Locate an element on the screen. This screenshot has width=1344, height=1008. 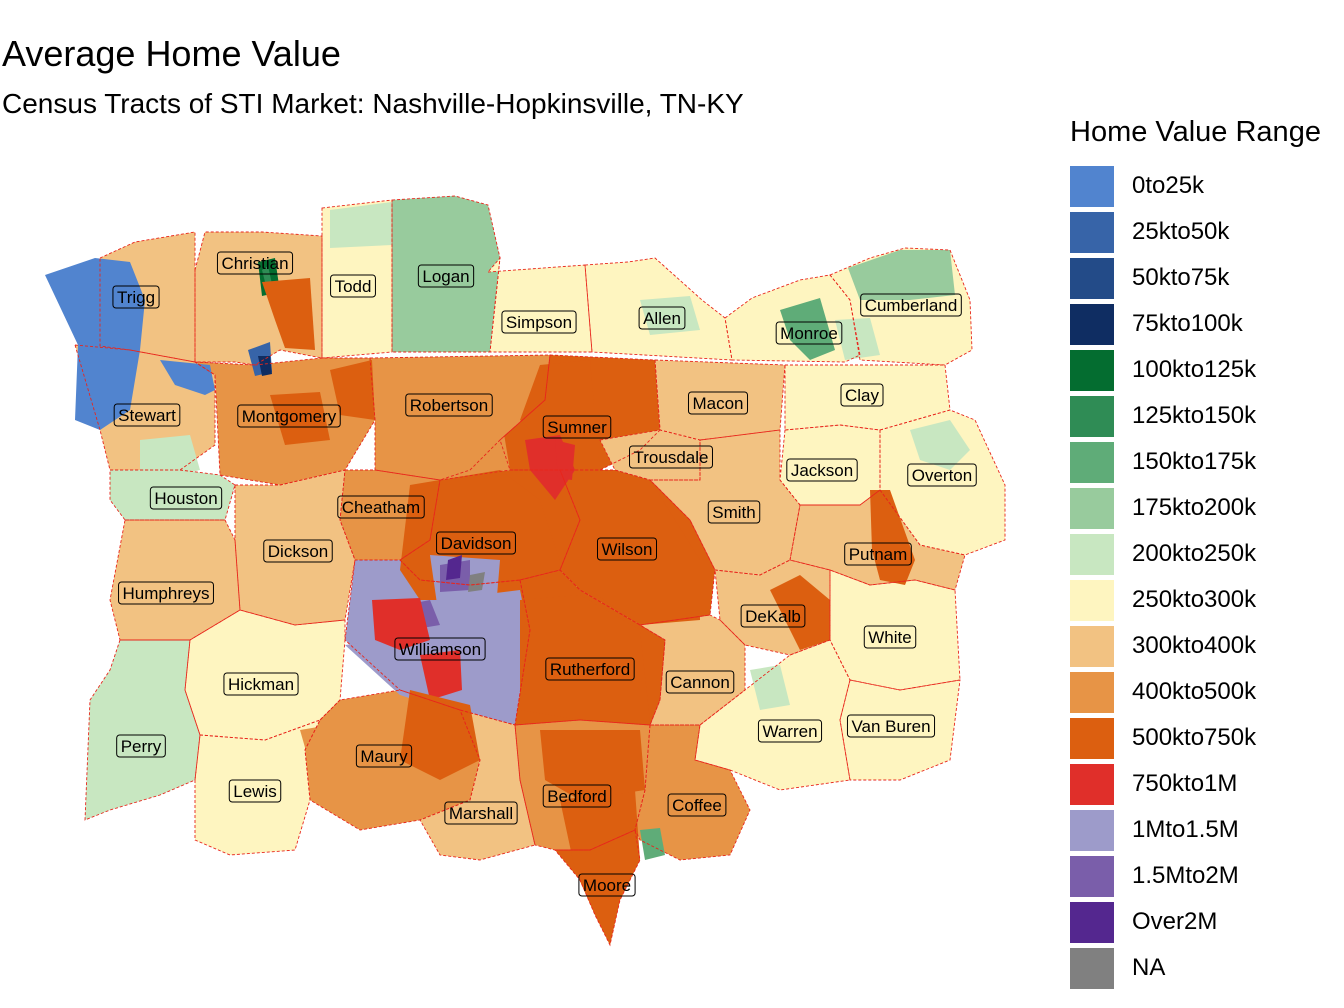
county-label: Jackson is located at coordinates (822, 470).